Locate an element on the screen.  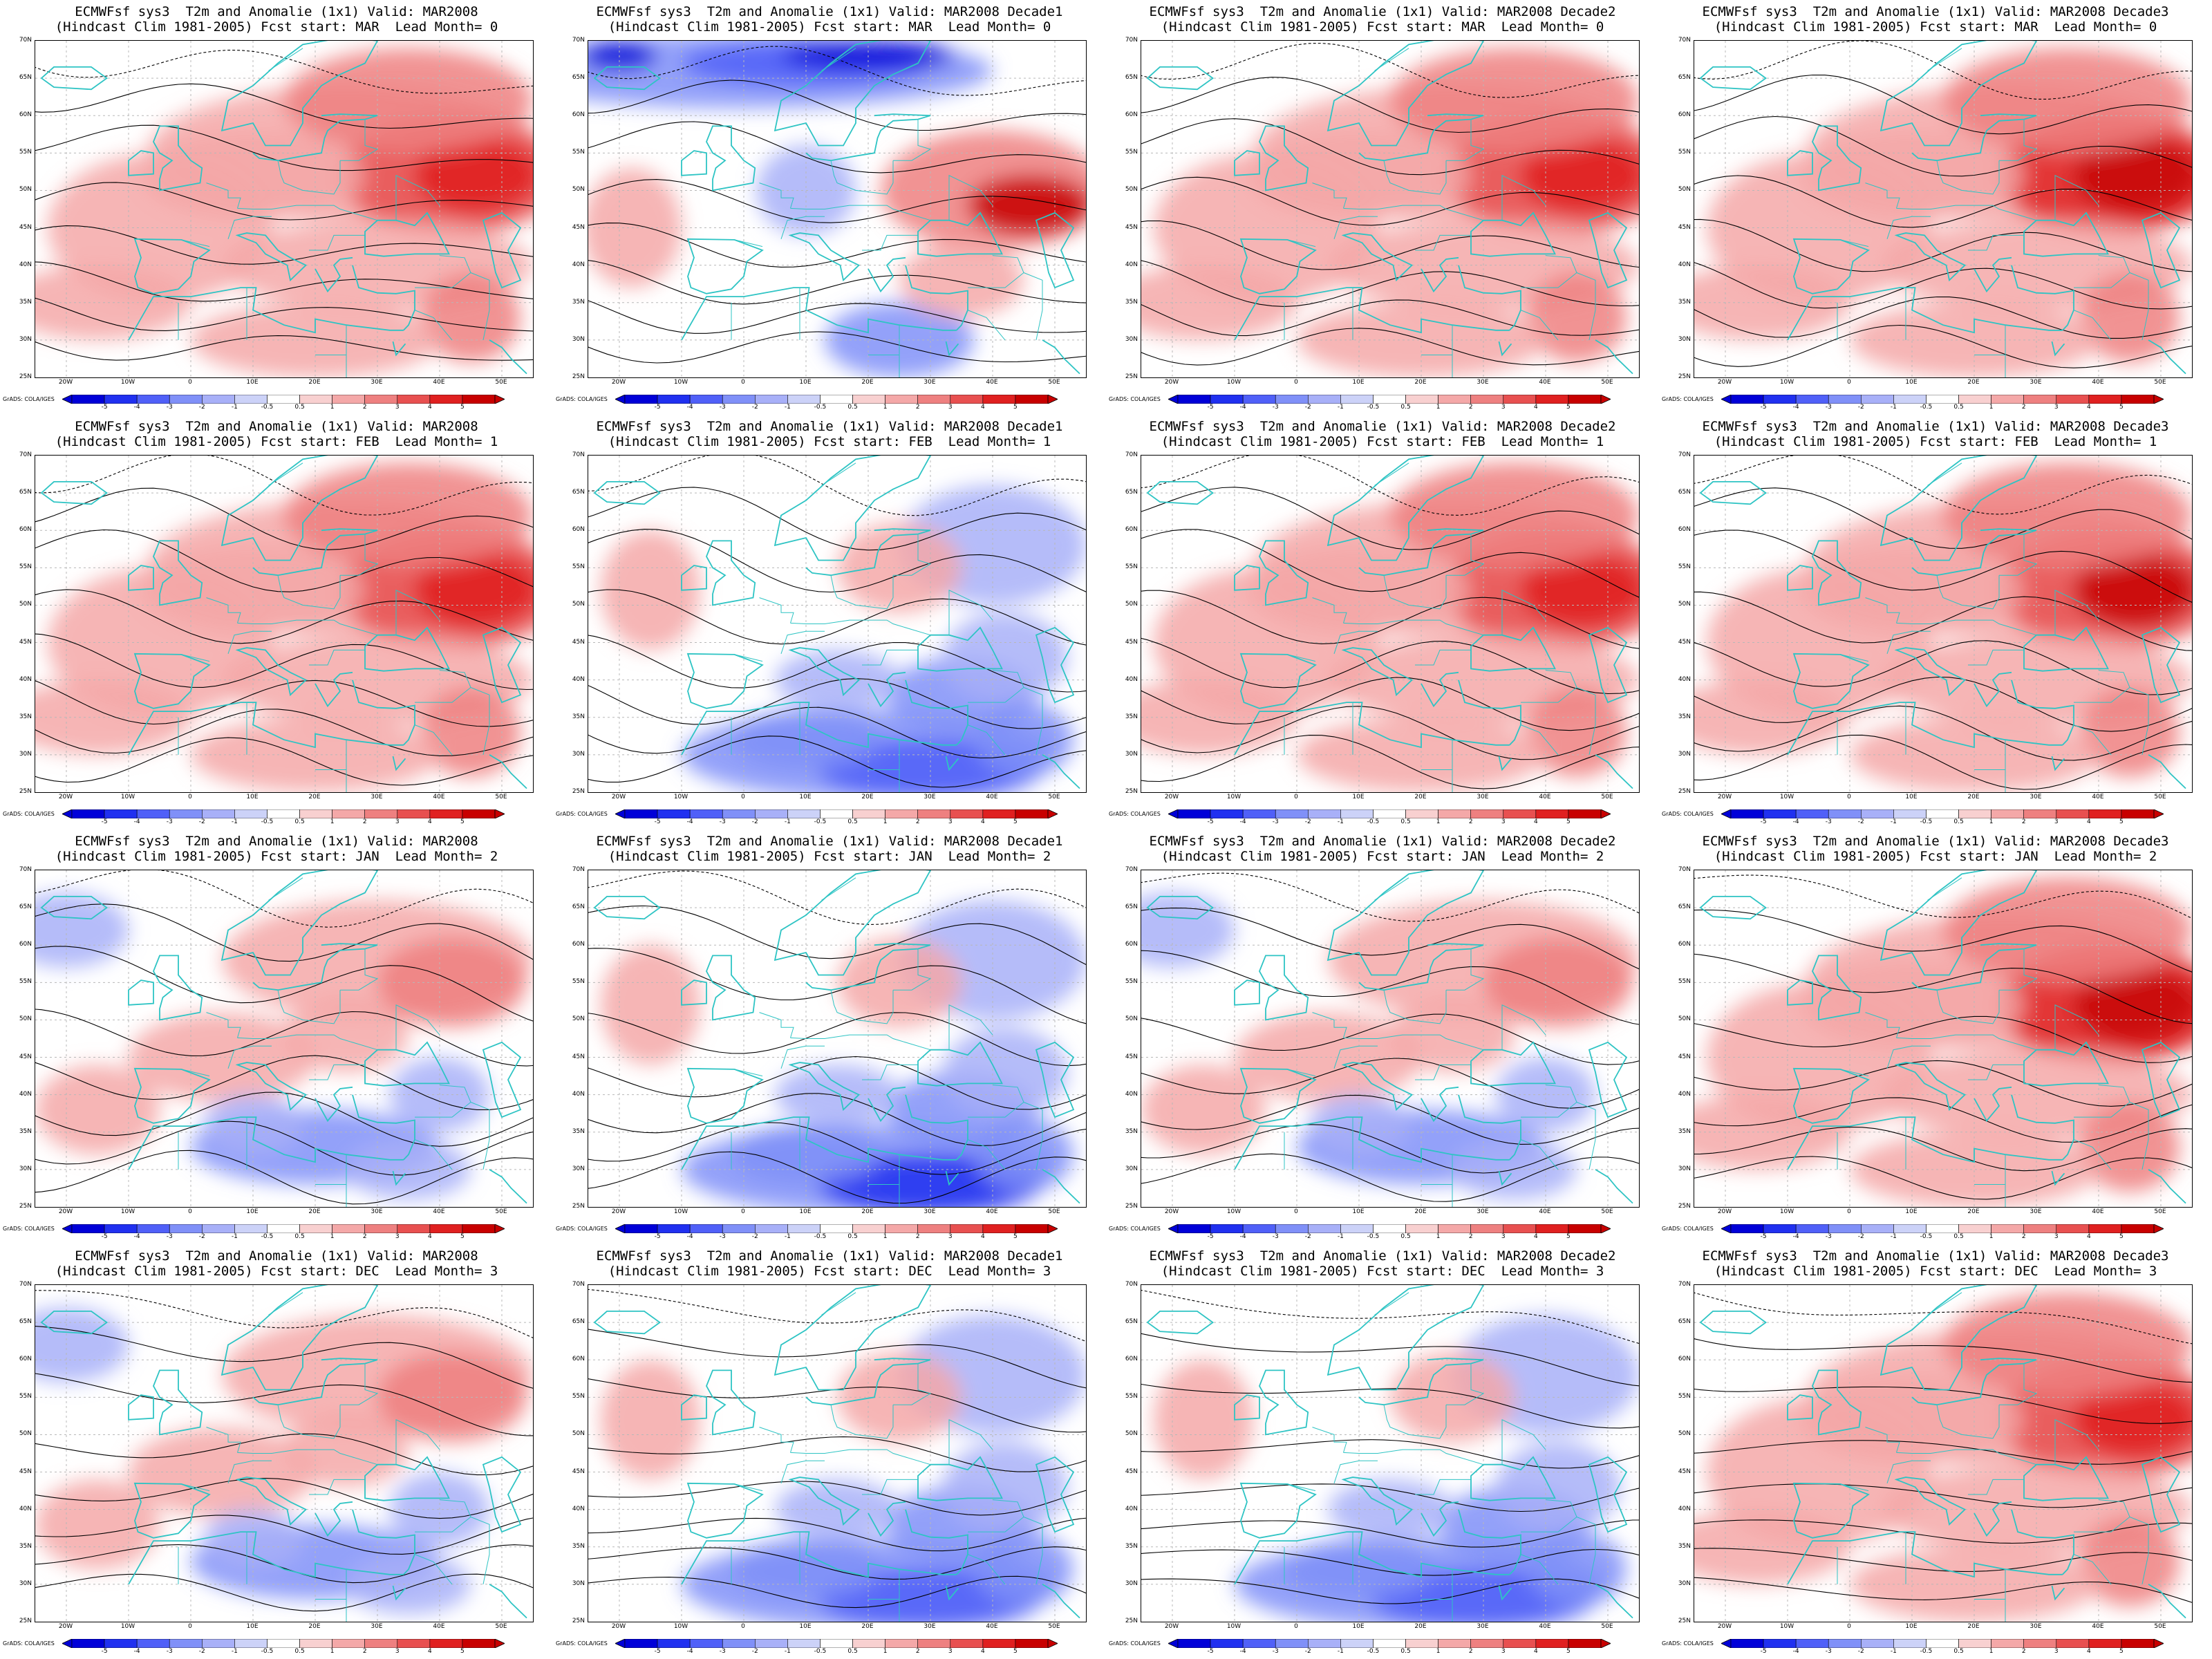
colorbar-tick: -5 is located at coordinates (104, 1652).